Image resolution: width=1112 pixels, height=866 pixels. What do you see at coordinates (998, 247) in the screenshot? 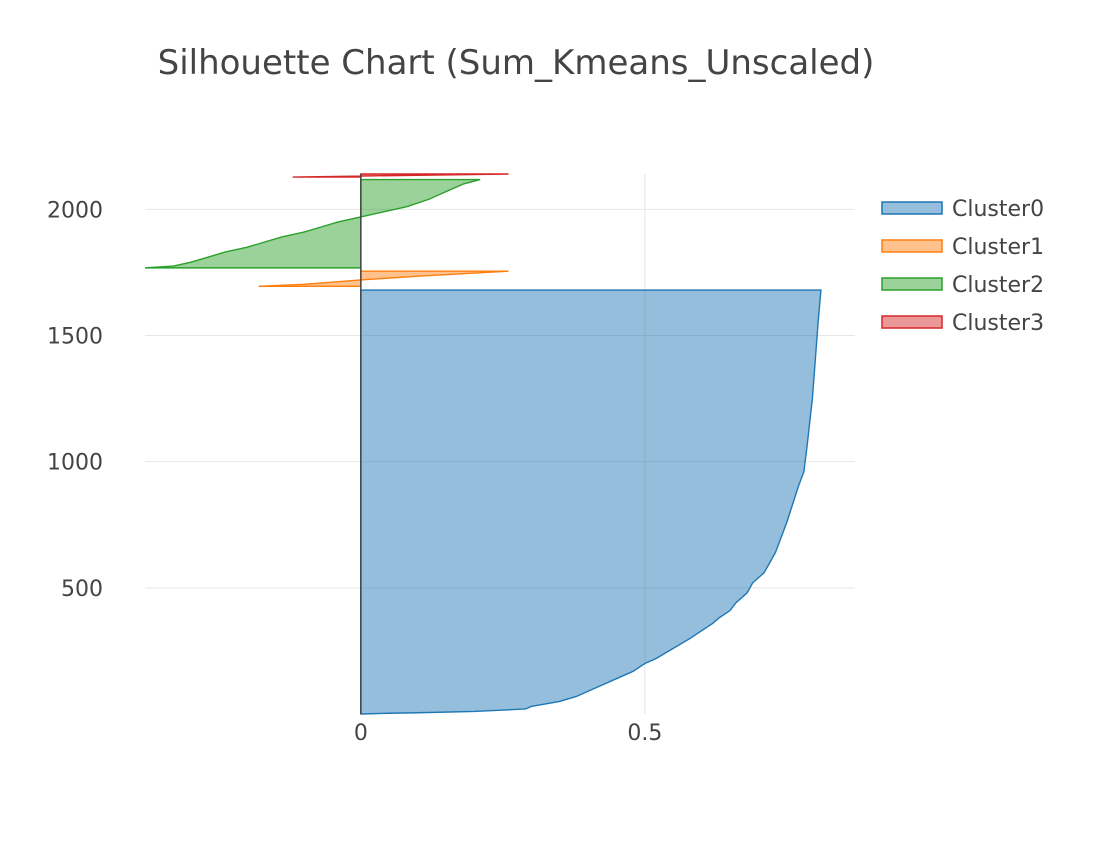
I see `legend-label-cluster1: Cluster1` at bounding box center [998, 247].